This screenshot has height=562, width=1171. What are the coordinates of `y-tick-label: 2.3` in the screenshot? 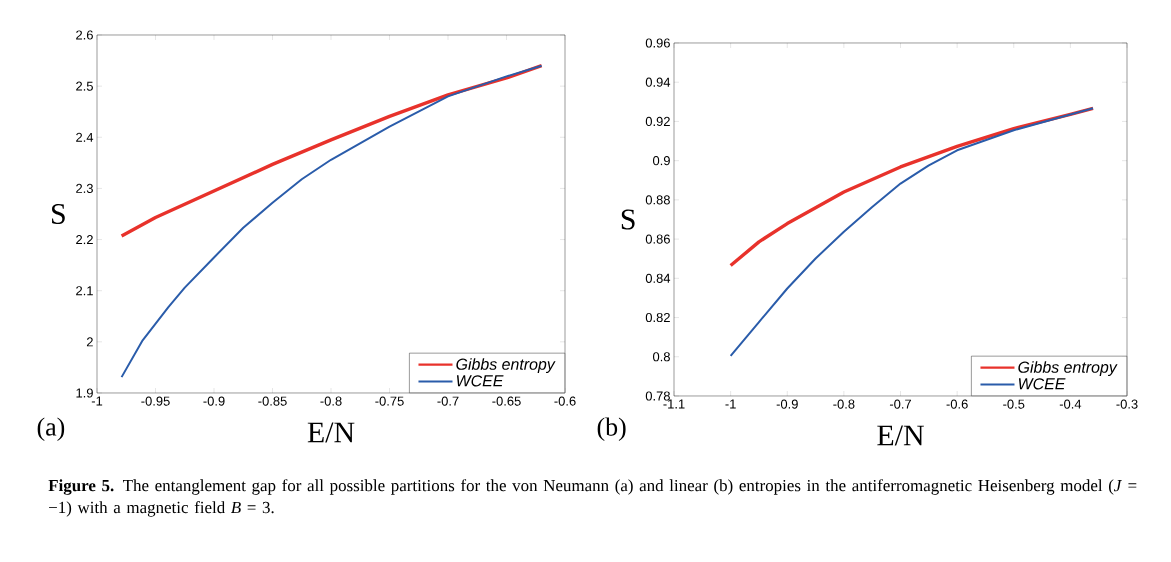 It's located at (84, 188).